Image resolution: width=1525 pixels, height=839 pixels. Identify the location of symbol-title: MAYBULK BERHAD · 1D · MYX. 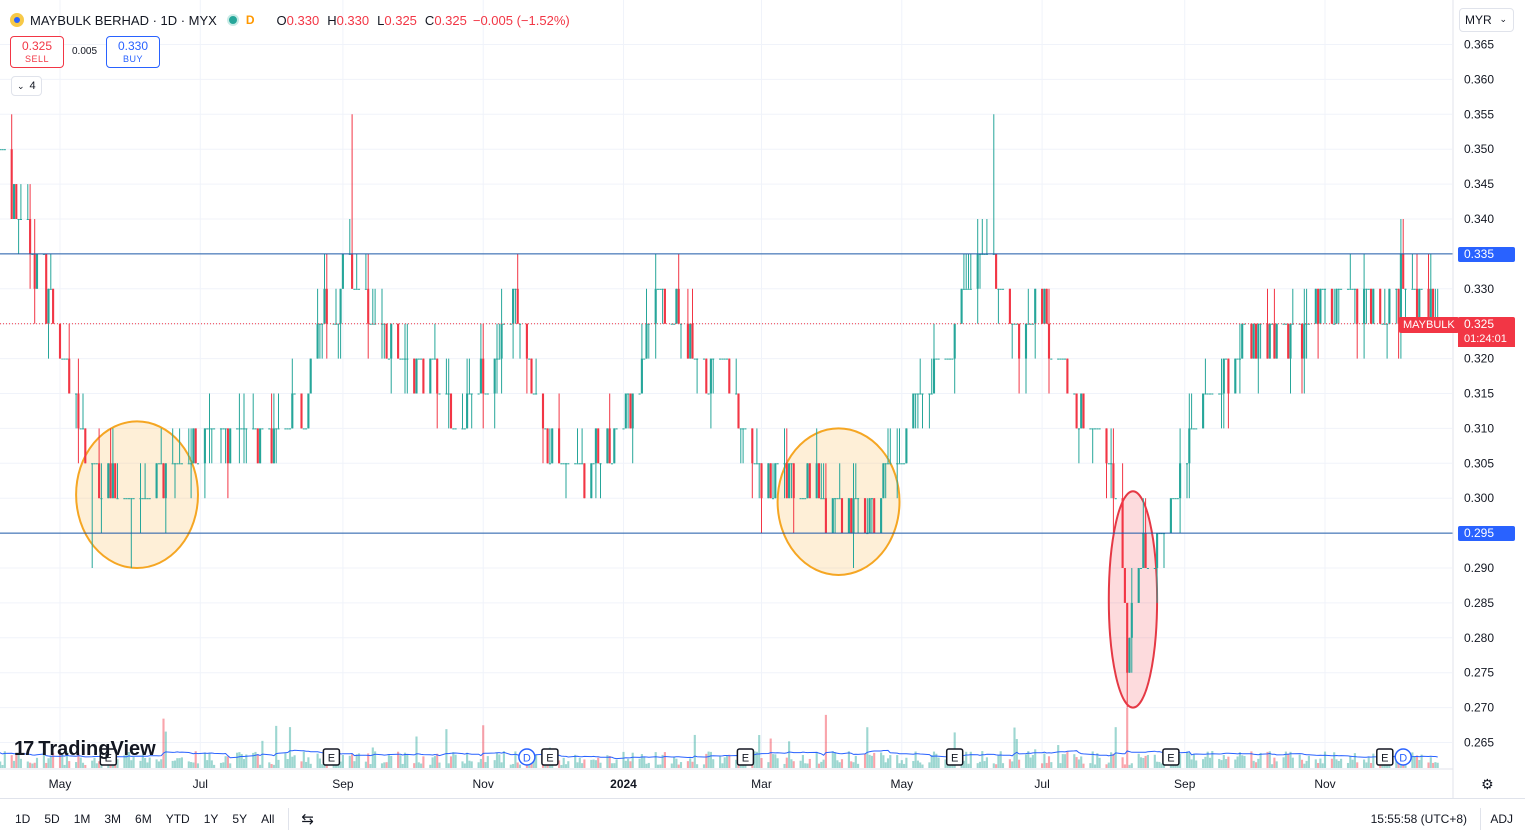
(123, 20).